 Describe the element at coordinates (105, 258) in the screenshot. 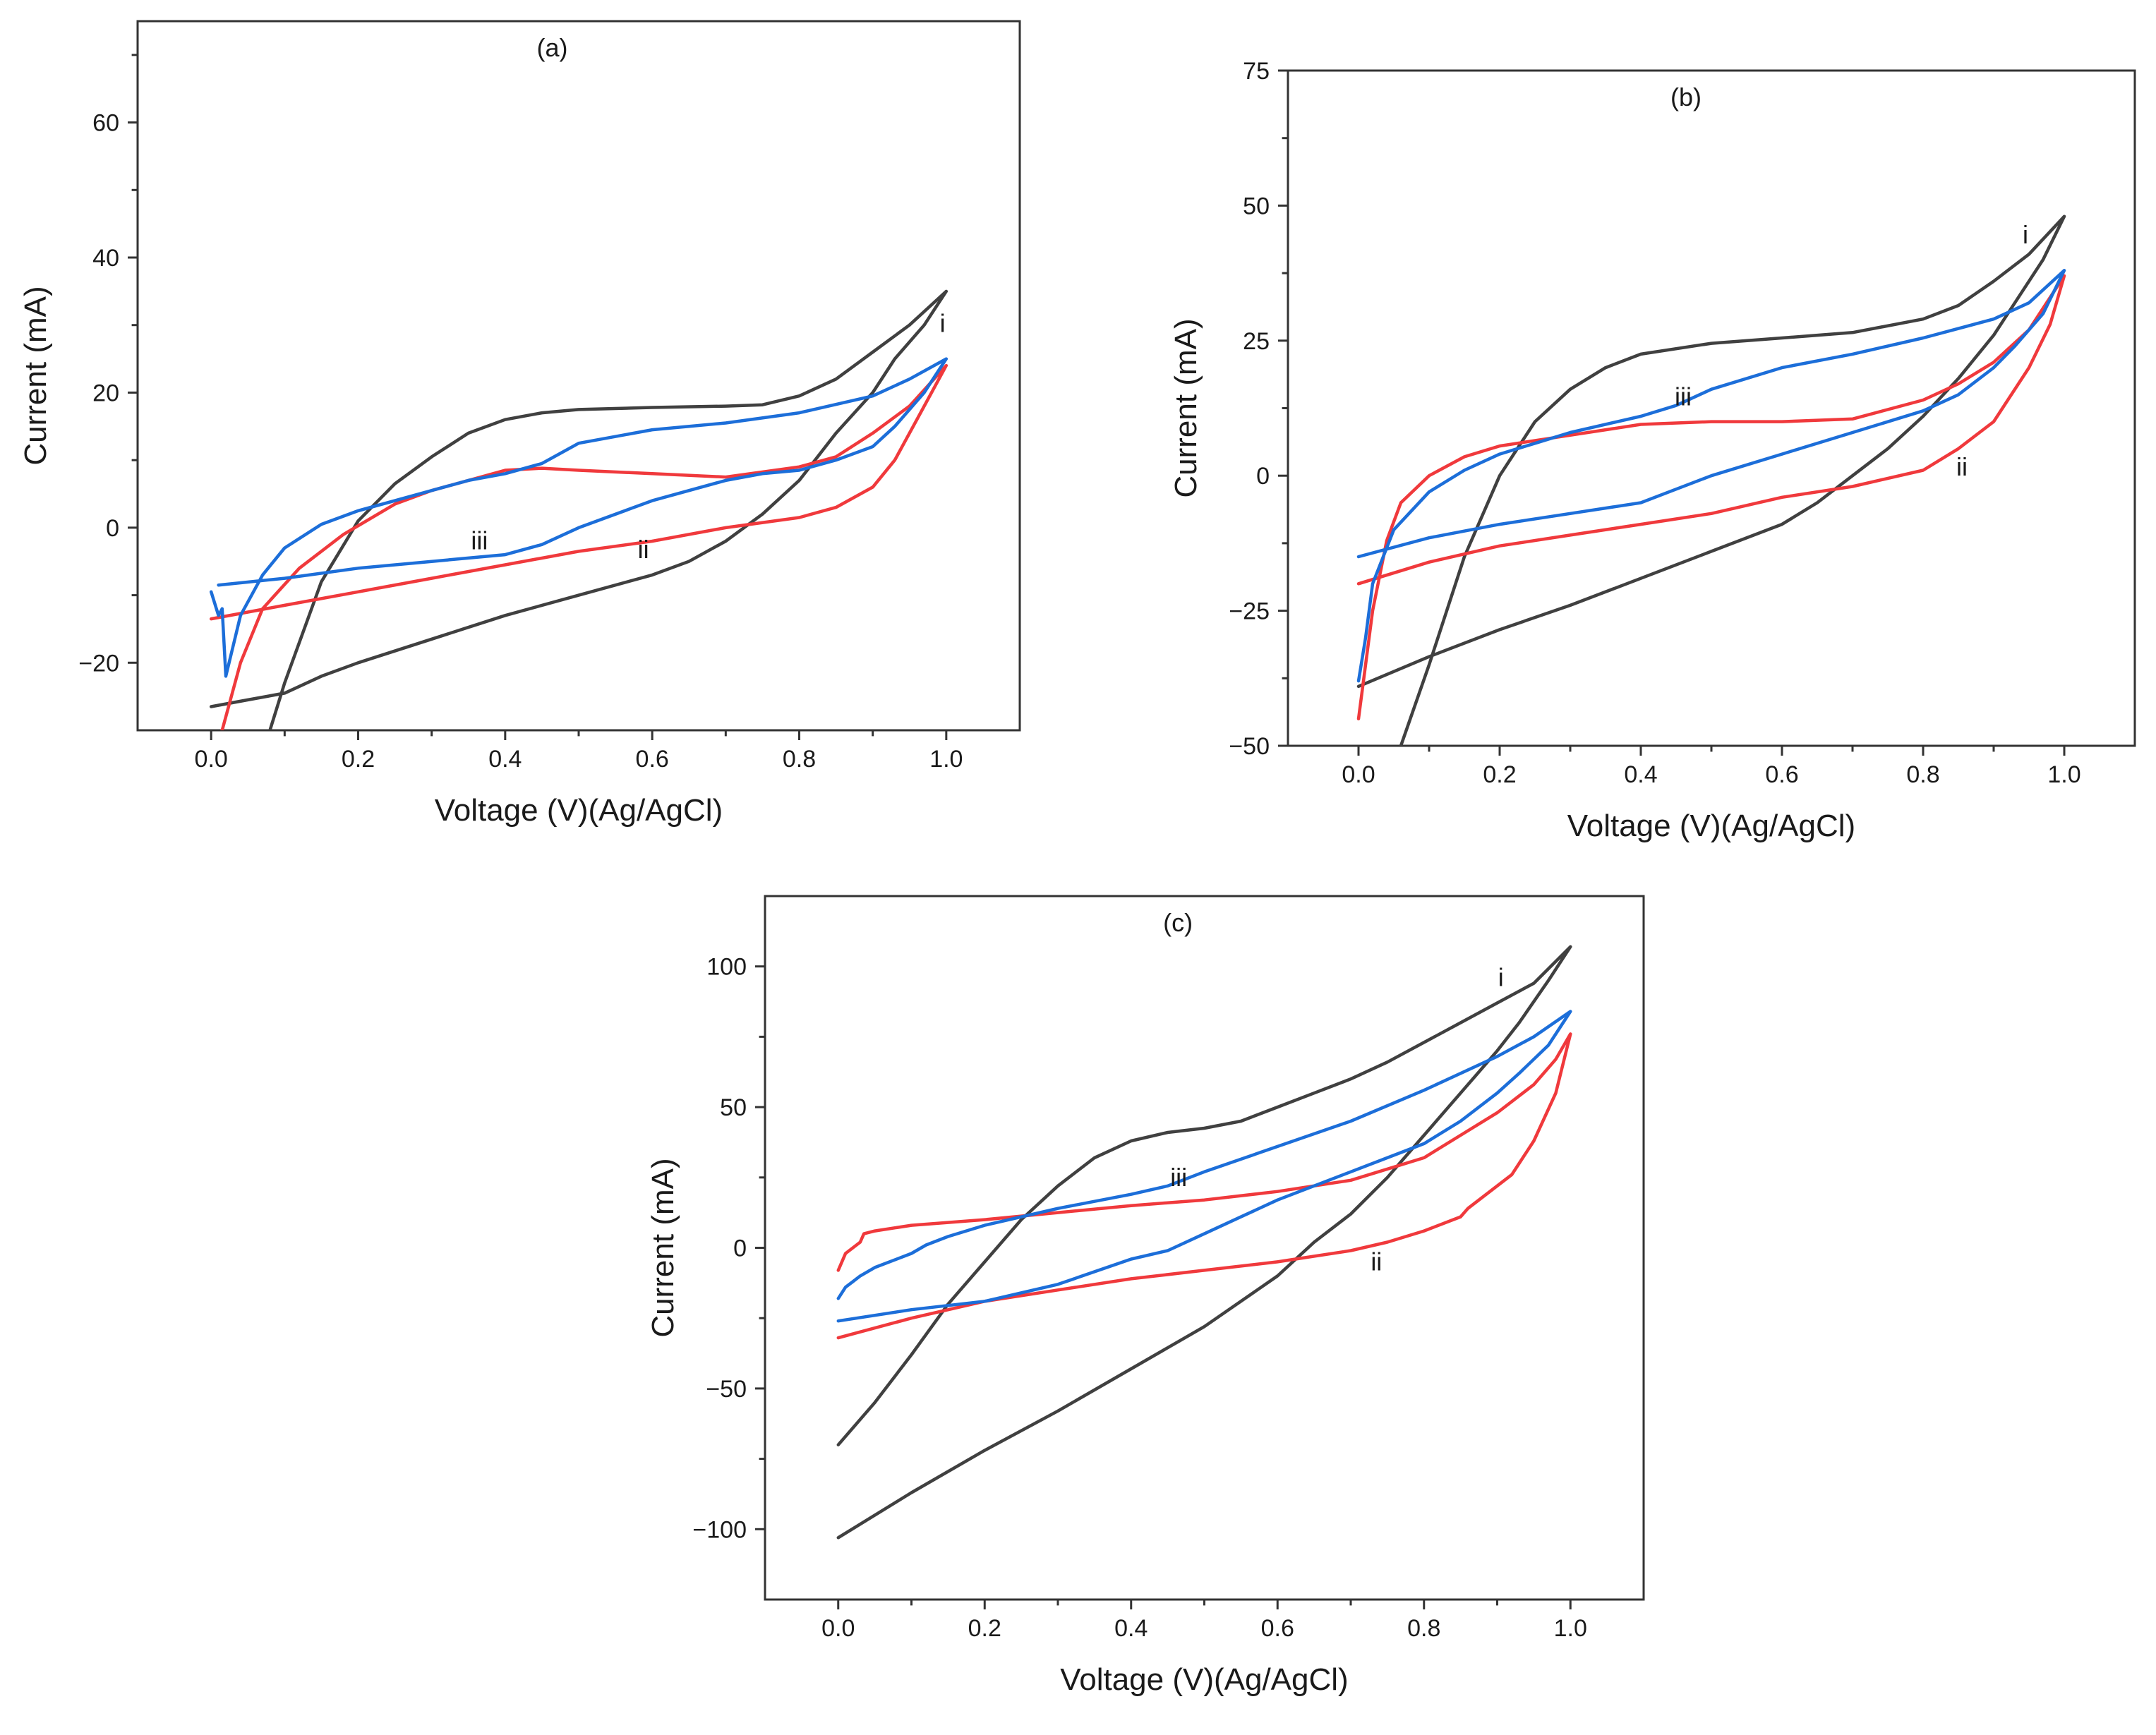

I see `y-tick-label: 40` at that location.